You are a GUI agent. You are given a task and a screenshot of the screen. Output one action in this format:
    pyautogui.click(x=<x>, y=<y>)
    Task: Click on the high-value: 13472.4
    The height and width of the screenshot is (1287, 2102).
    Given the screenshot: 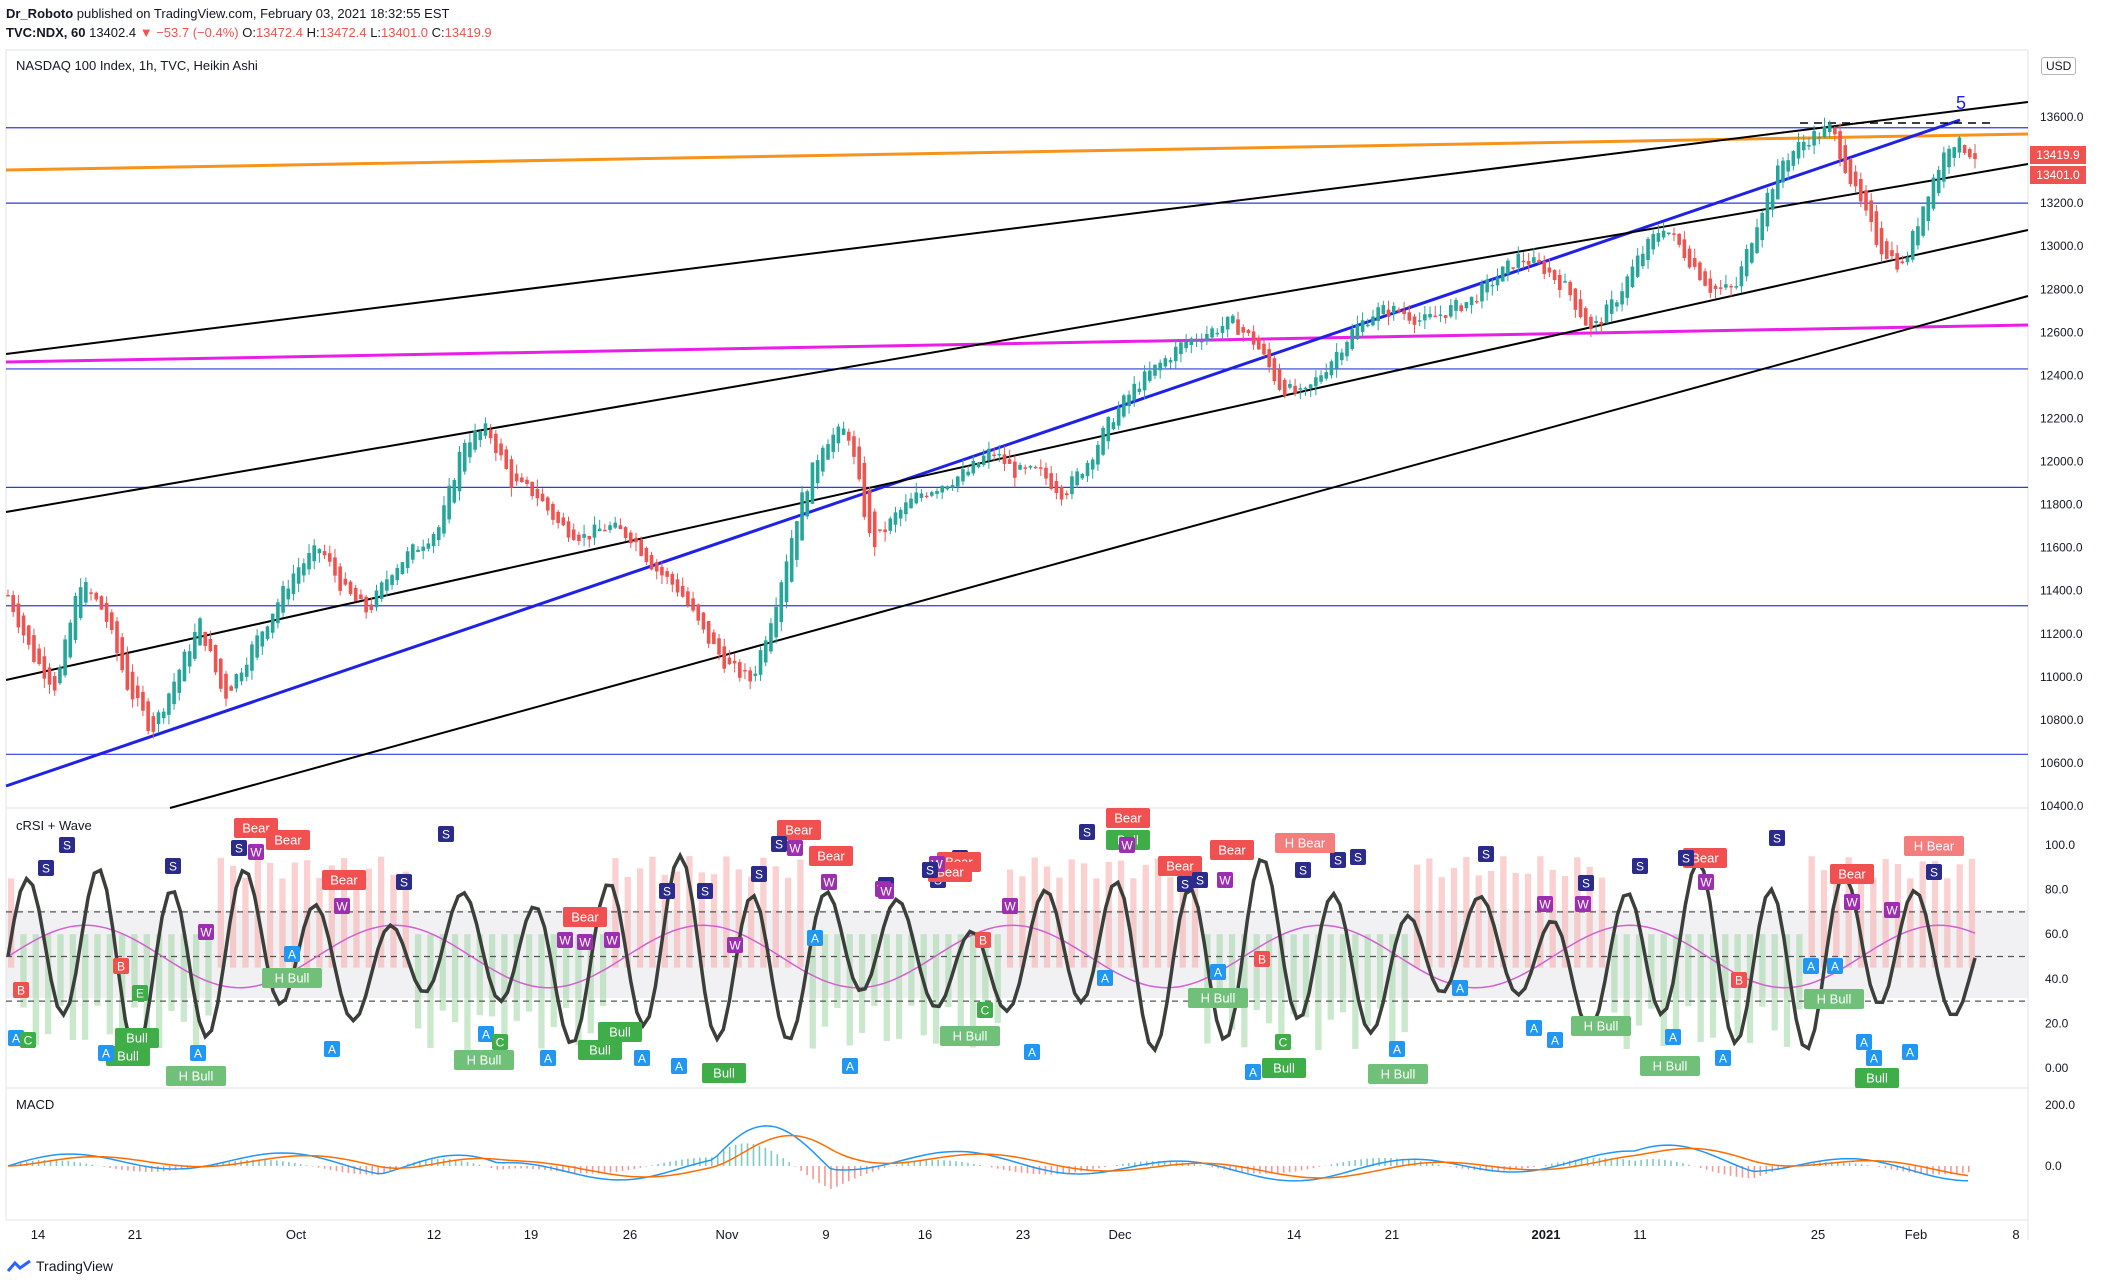 What is the action you would take?
    pyautogui.click(x=343, y=32)
    